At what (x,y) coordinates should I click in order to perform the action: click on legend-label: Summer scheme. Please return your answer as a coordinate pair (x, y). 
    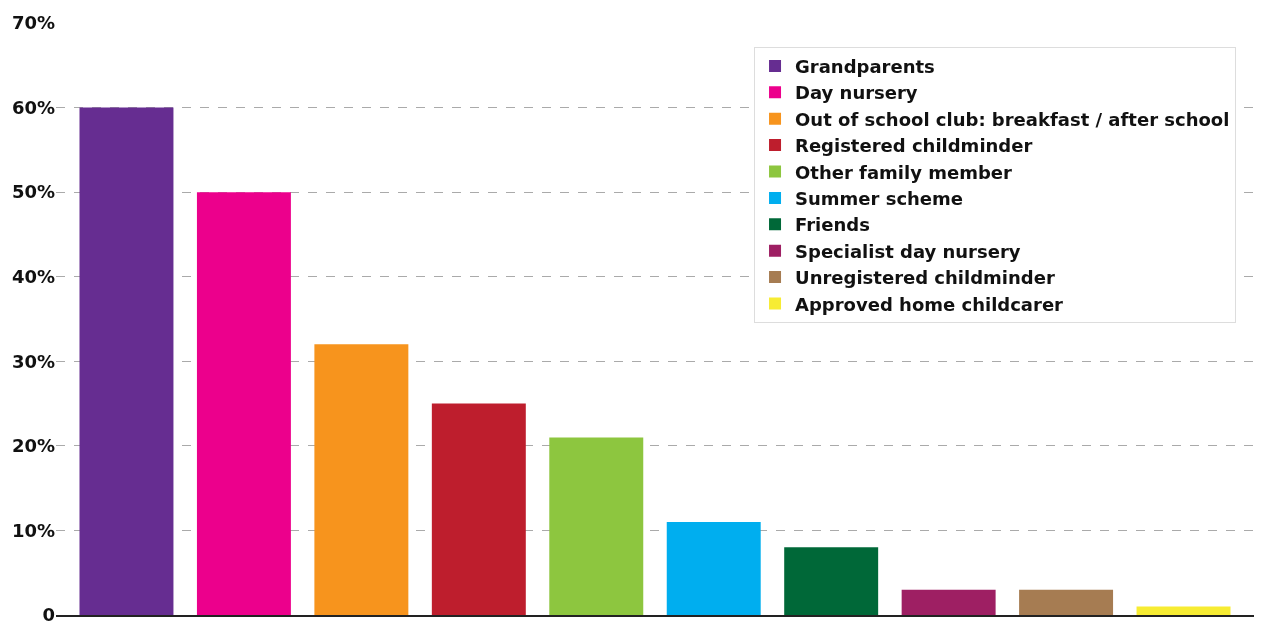
    Looking at the image, I should click on (879, 198).